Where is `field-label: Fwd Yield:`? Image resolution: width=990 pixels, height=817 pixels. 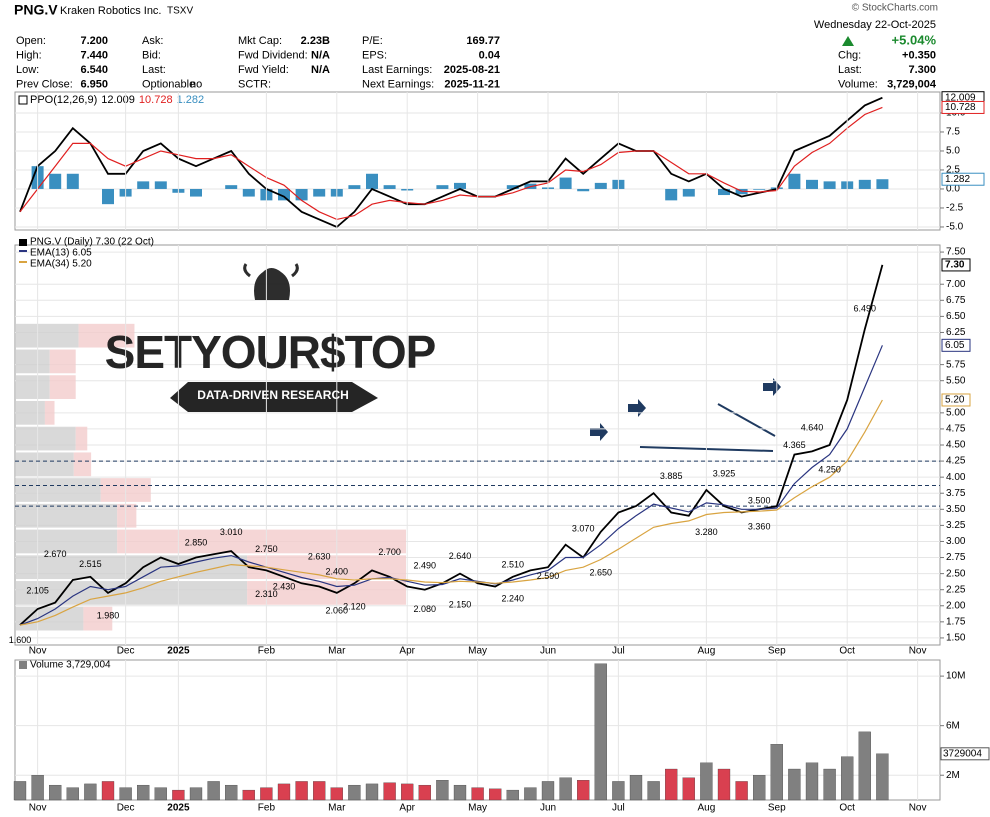
field-label: Fwd Yield: is located at coordinates (263, 70).